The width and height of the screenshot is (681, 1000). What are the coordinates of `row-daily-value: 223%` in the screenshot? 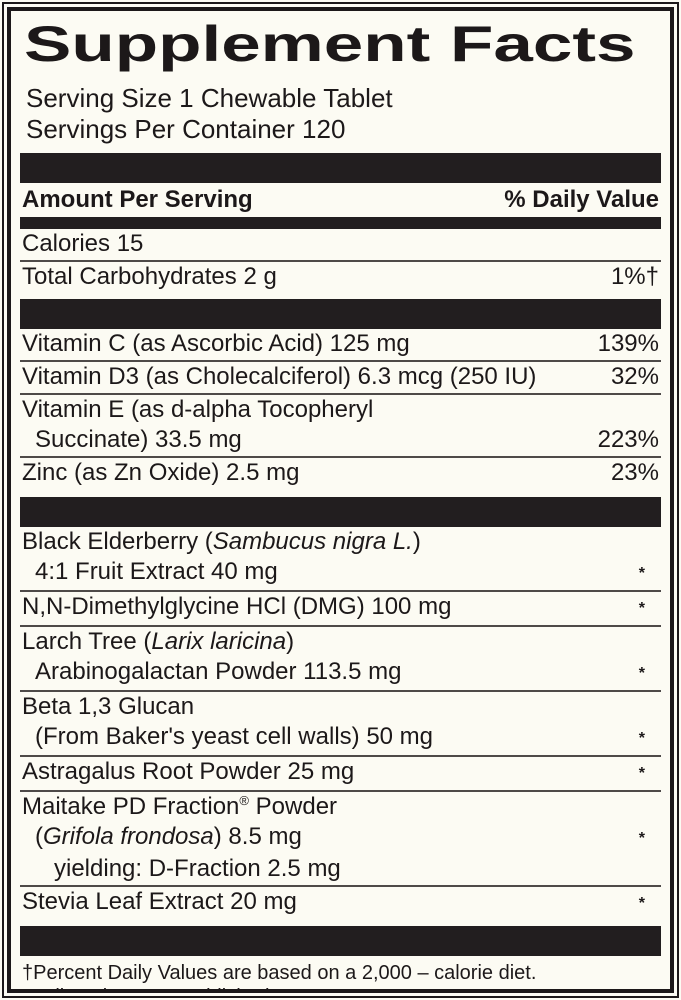 It's located at (628, 439).